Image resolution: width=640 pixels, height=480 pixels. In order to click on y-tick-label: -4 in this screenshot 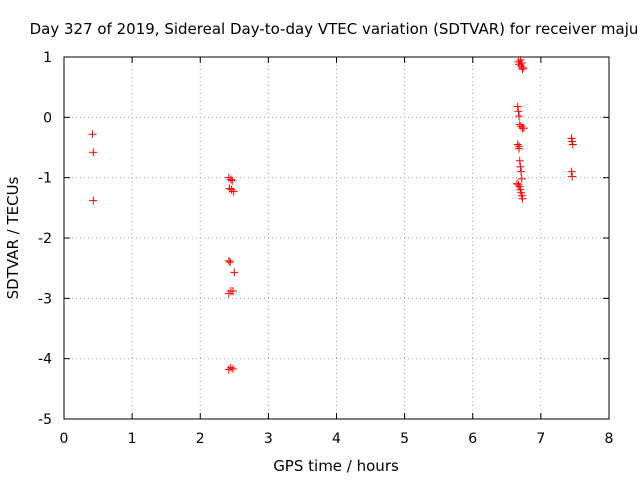, I will do `click(45, 360)`.